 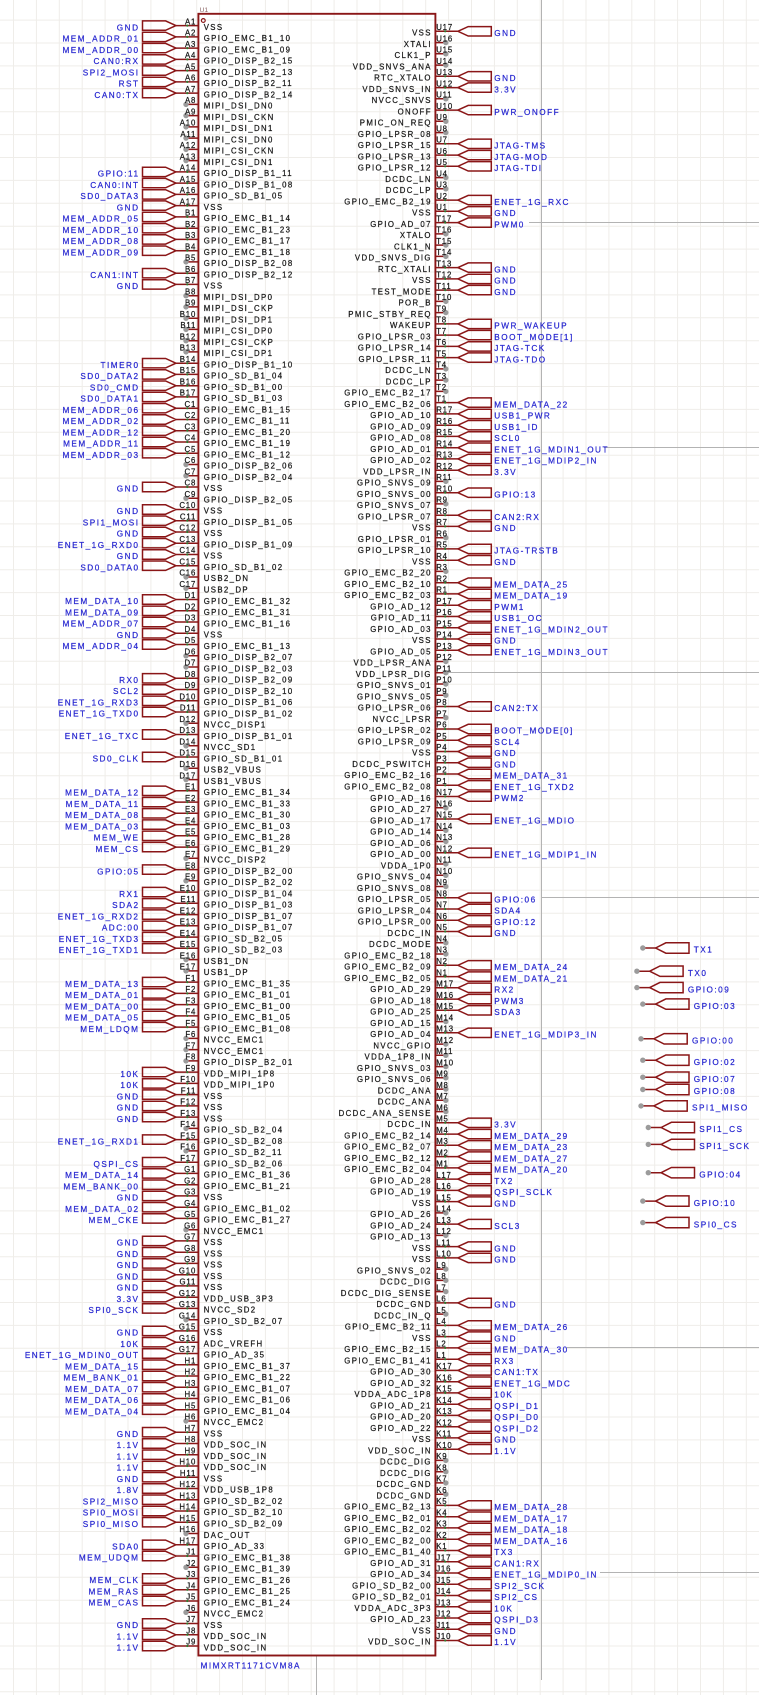 I want to click on svg-text: GPIO_AD_35, so click(x=235, y=1355).